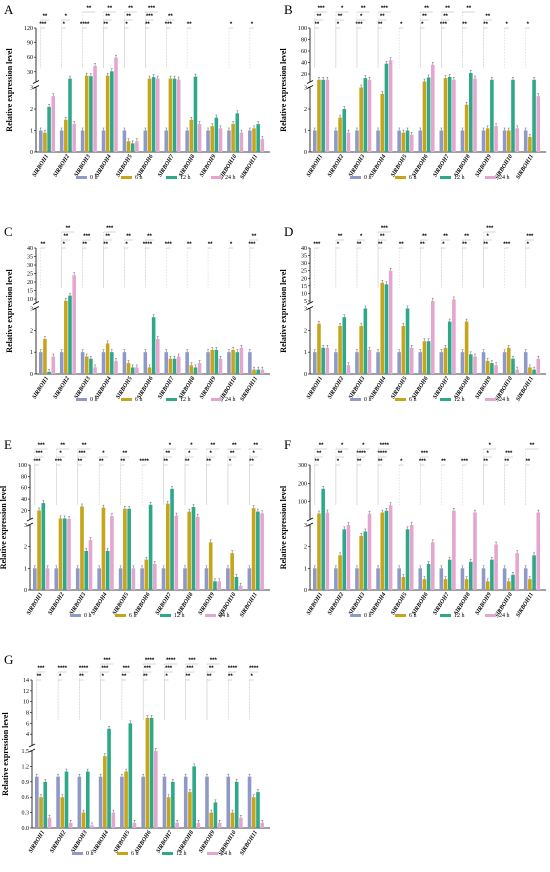 This screenshot has width=550, height=872. What do you see at coordinates (164, 603) in the screenshot?
I see `category-label: SlRBOH7` at bounding box center [164, 603].